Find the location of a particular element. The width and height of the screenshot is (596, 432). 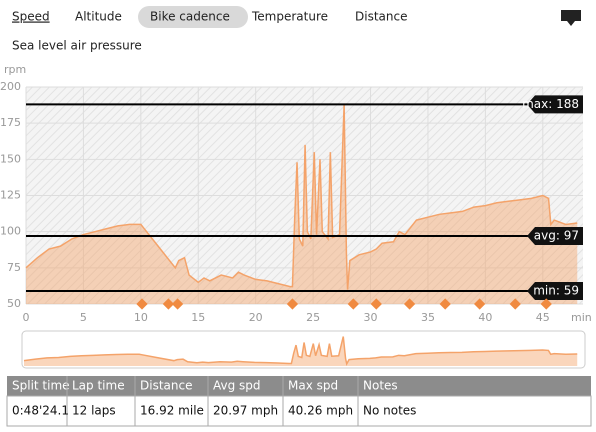

tab: Sea level air pressure is located at coordinates (77, 46).